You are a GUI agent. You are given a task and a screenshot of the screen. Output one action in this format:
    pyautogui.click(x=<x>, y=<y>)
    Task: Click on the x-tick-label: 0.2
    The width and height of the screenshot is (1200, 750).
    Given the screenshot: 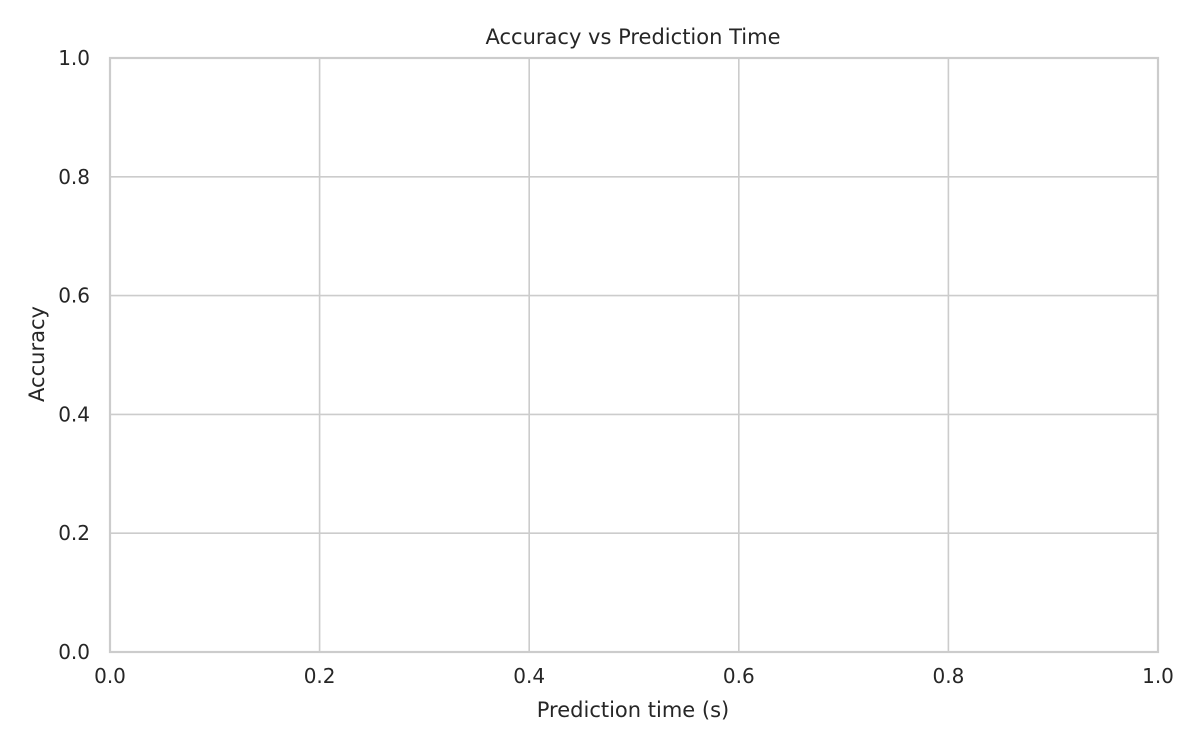 What is the action you would take?
    pyautogui.click(x=320, y=676)
    